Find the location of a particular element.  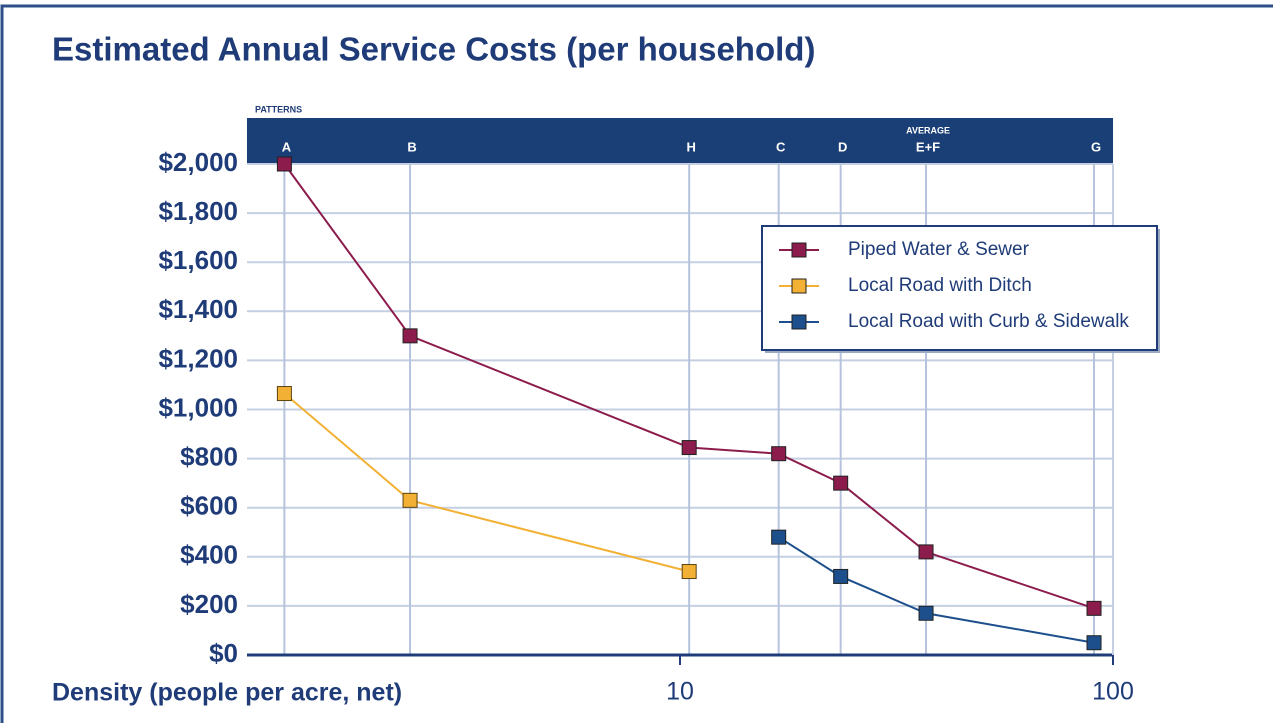

y-tick-label: $2,000 is located at coordinates (198, 162).